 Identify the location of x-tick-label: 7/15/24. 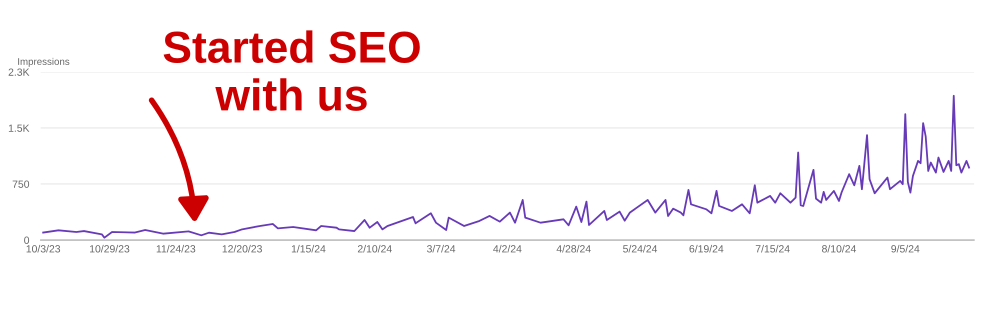
(773, 248).